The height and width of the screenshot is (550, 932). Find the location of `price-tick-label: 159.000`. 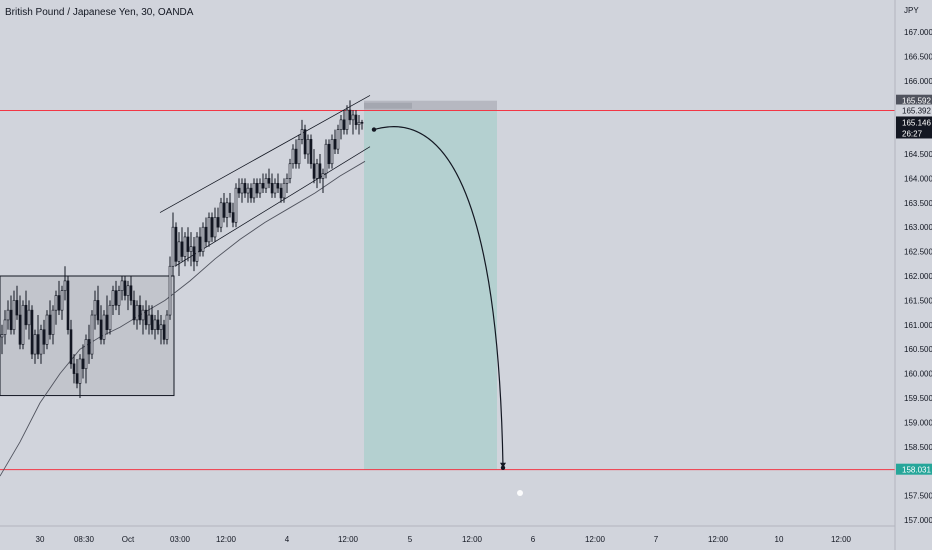

price-tick-label: 159.000 is located at coordinates (918, 422).